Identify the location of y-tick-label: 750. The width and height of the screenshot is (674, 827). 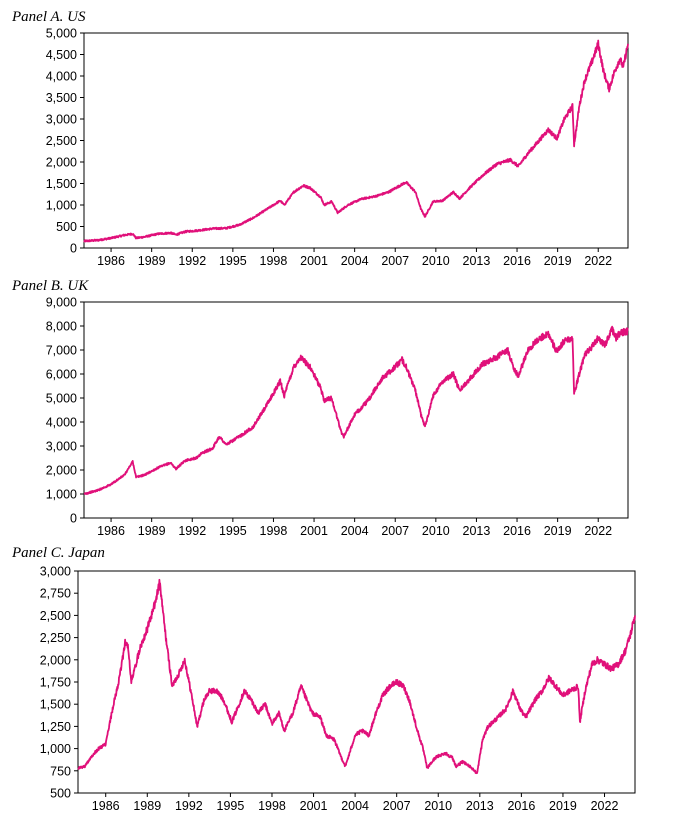
(60, 771).